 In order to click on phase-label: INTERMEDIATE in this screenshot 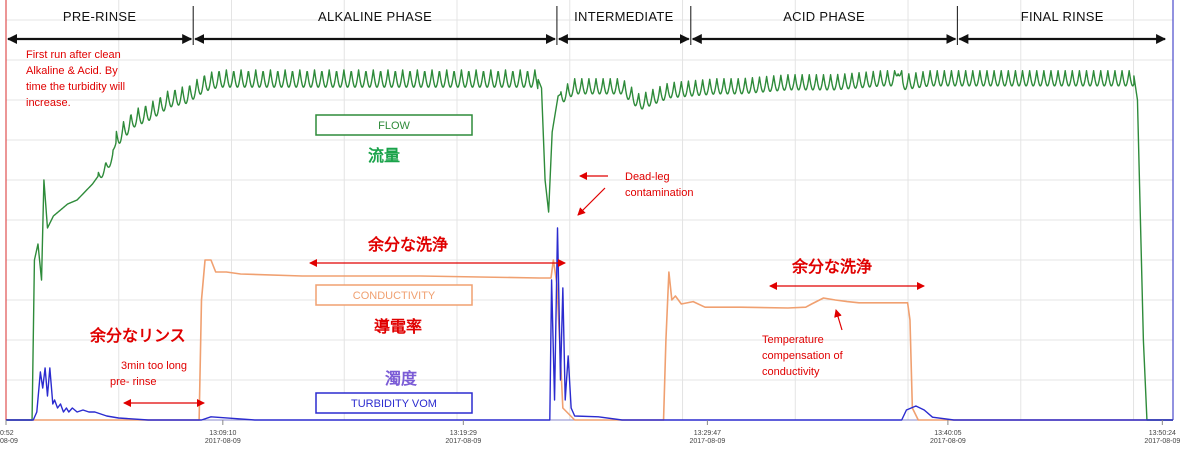, I will do `click(623, 16)`.